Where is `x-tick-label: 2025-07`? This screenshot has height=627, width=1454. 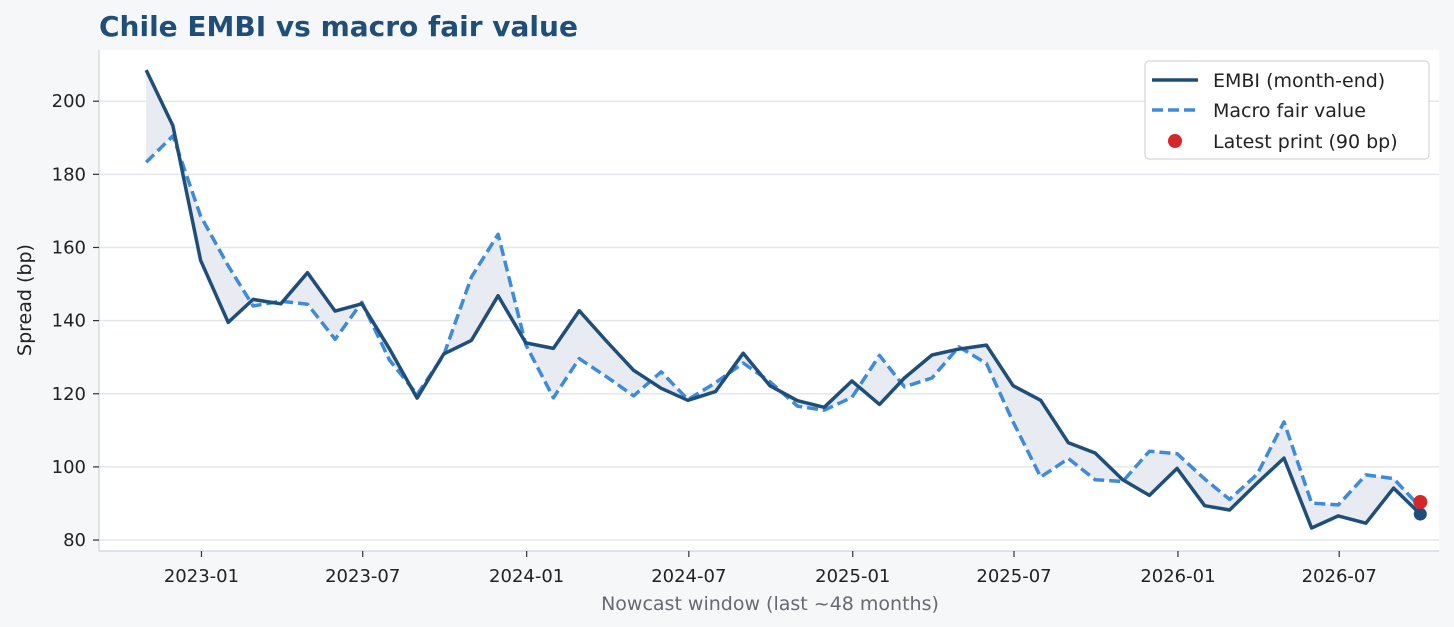 x-tick-label: 2025-07 is located at coordinates (1013, 576).